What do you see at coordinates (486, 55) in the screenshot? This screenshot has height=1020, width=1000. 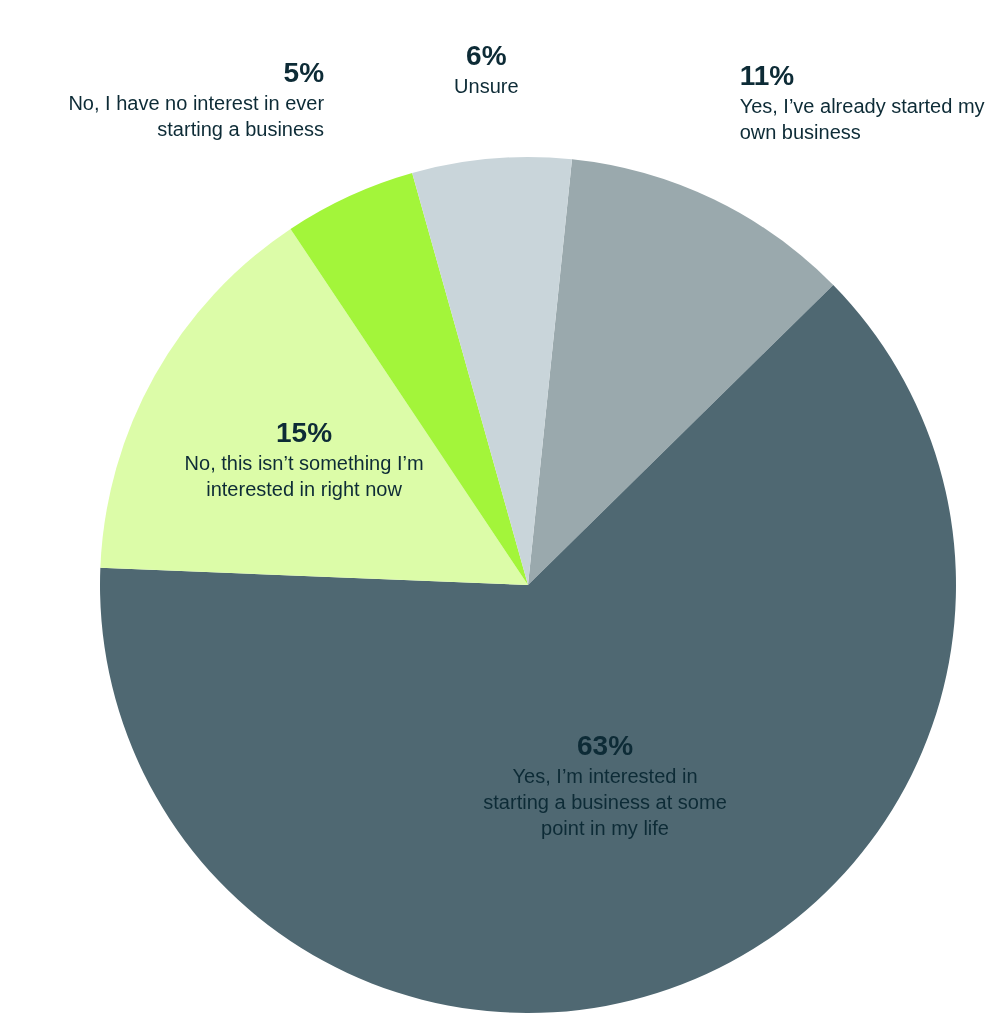 I see `data-label: 6%` at bounding box center [486, 55].